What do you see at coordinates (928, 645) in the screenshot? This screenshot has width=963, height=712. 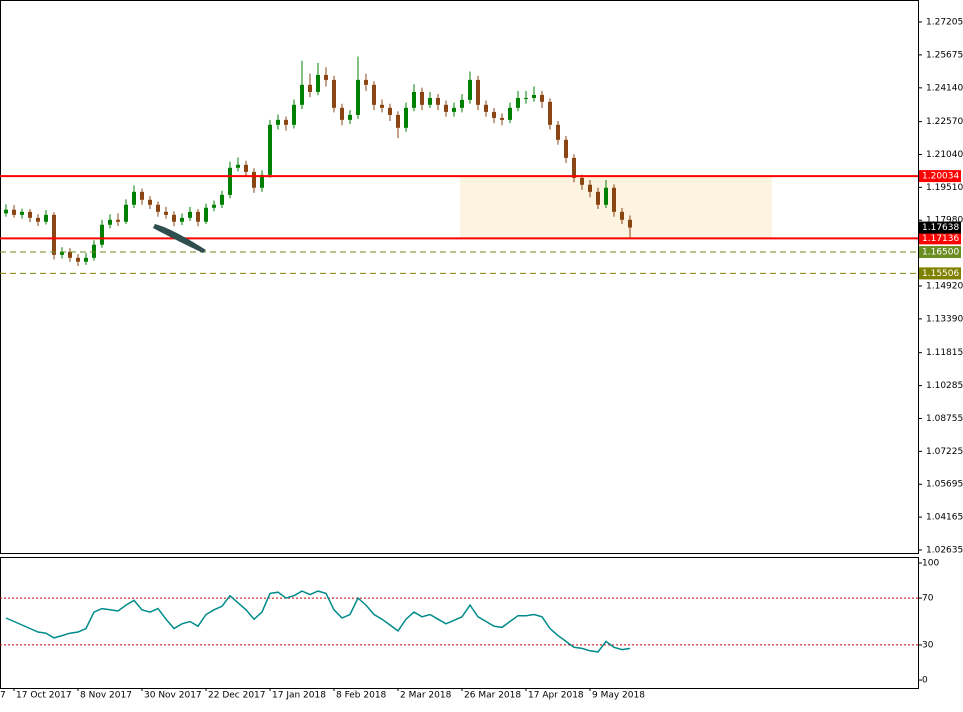 I see `y-tick-label: 30` at bounding box center [928, 645].